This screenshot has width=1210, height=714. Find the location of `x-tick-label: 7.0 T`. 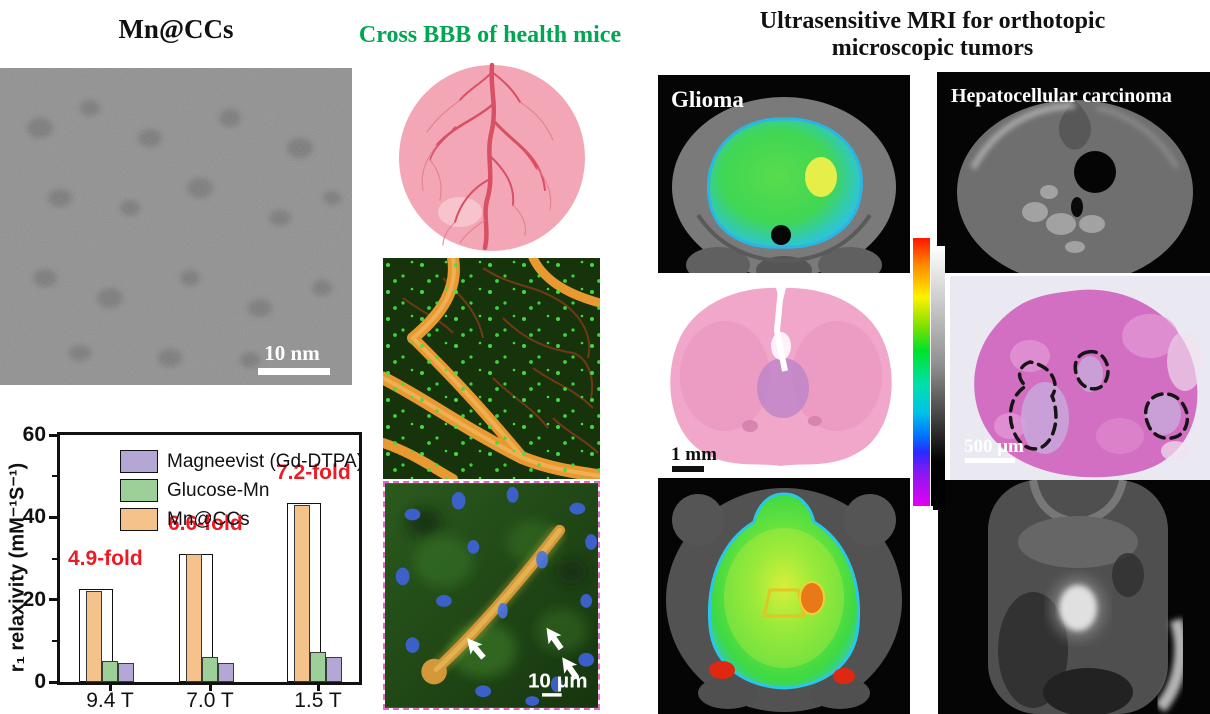

x-tick-label: 7.0 T is located at coordinates (210, 700).